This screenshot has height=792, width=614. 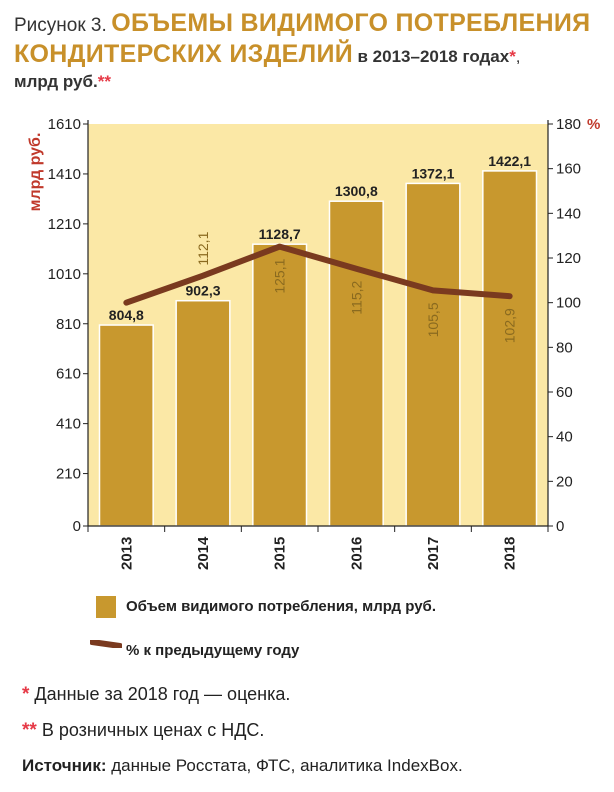 What do you see at coordinates (568, 258) in the screenshot?
I see `right-tick-label: 120` at bounding box center [568, 258].